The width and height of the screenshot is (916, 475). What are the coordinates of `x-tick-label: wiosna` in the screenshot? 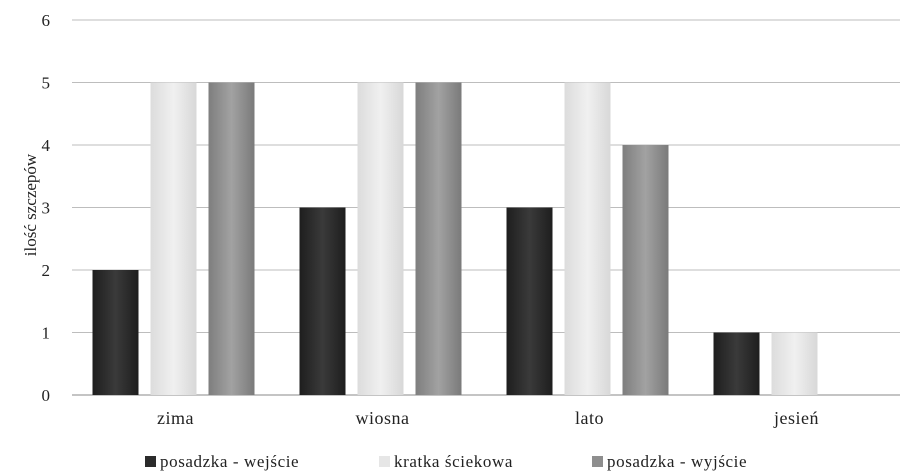 It's located at (383, 418).